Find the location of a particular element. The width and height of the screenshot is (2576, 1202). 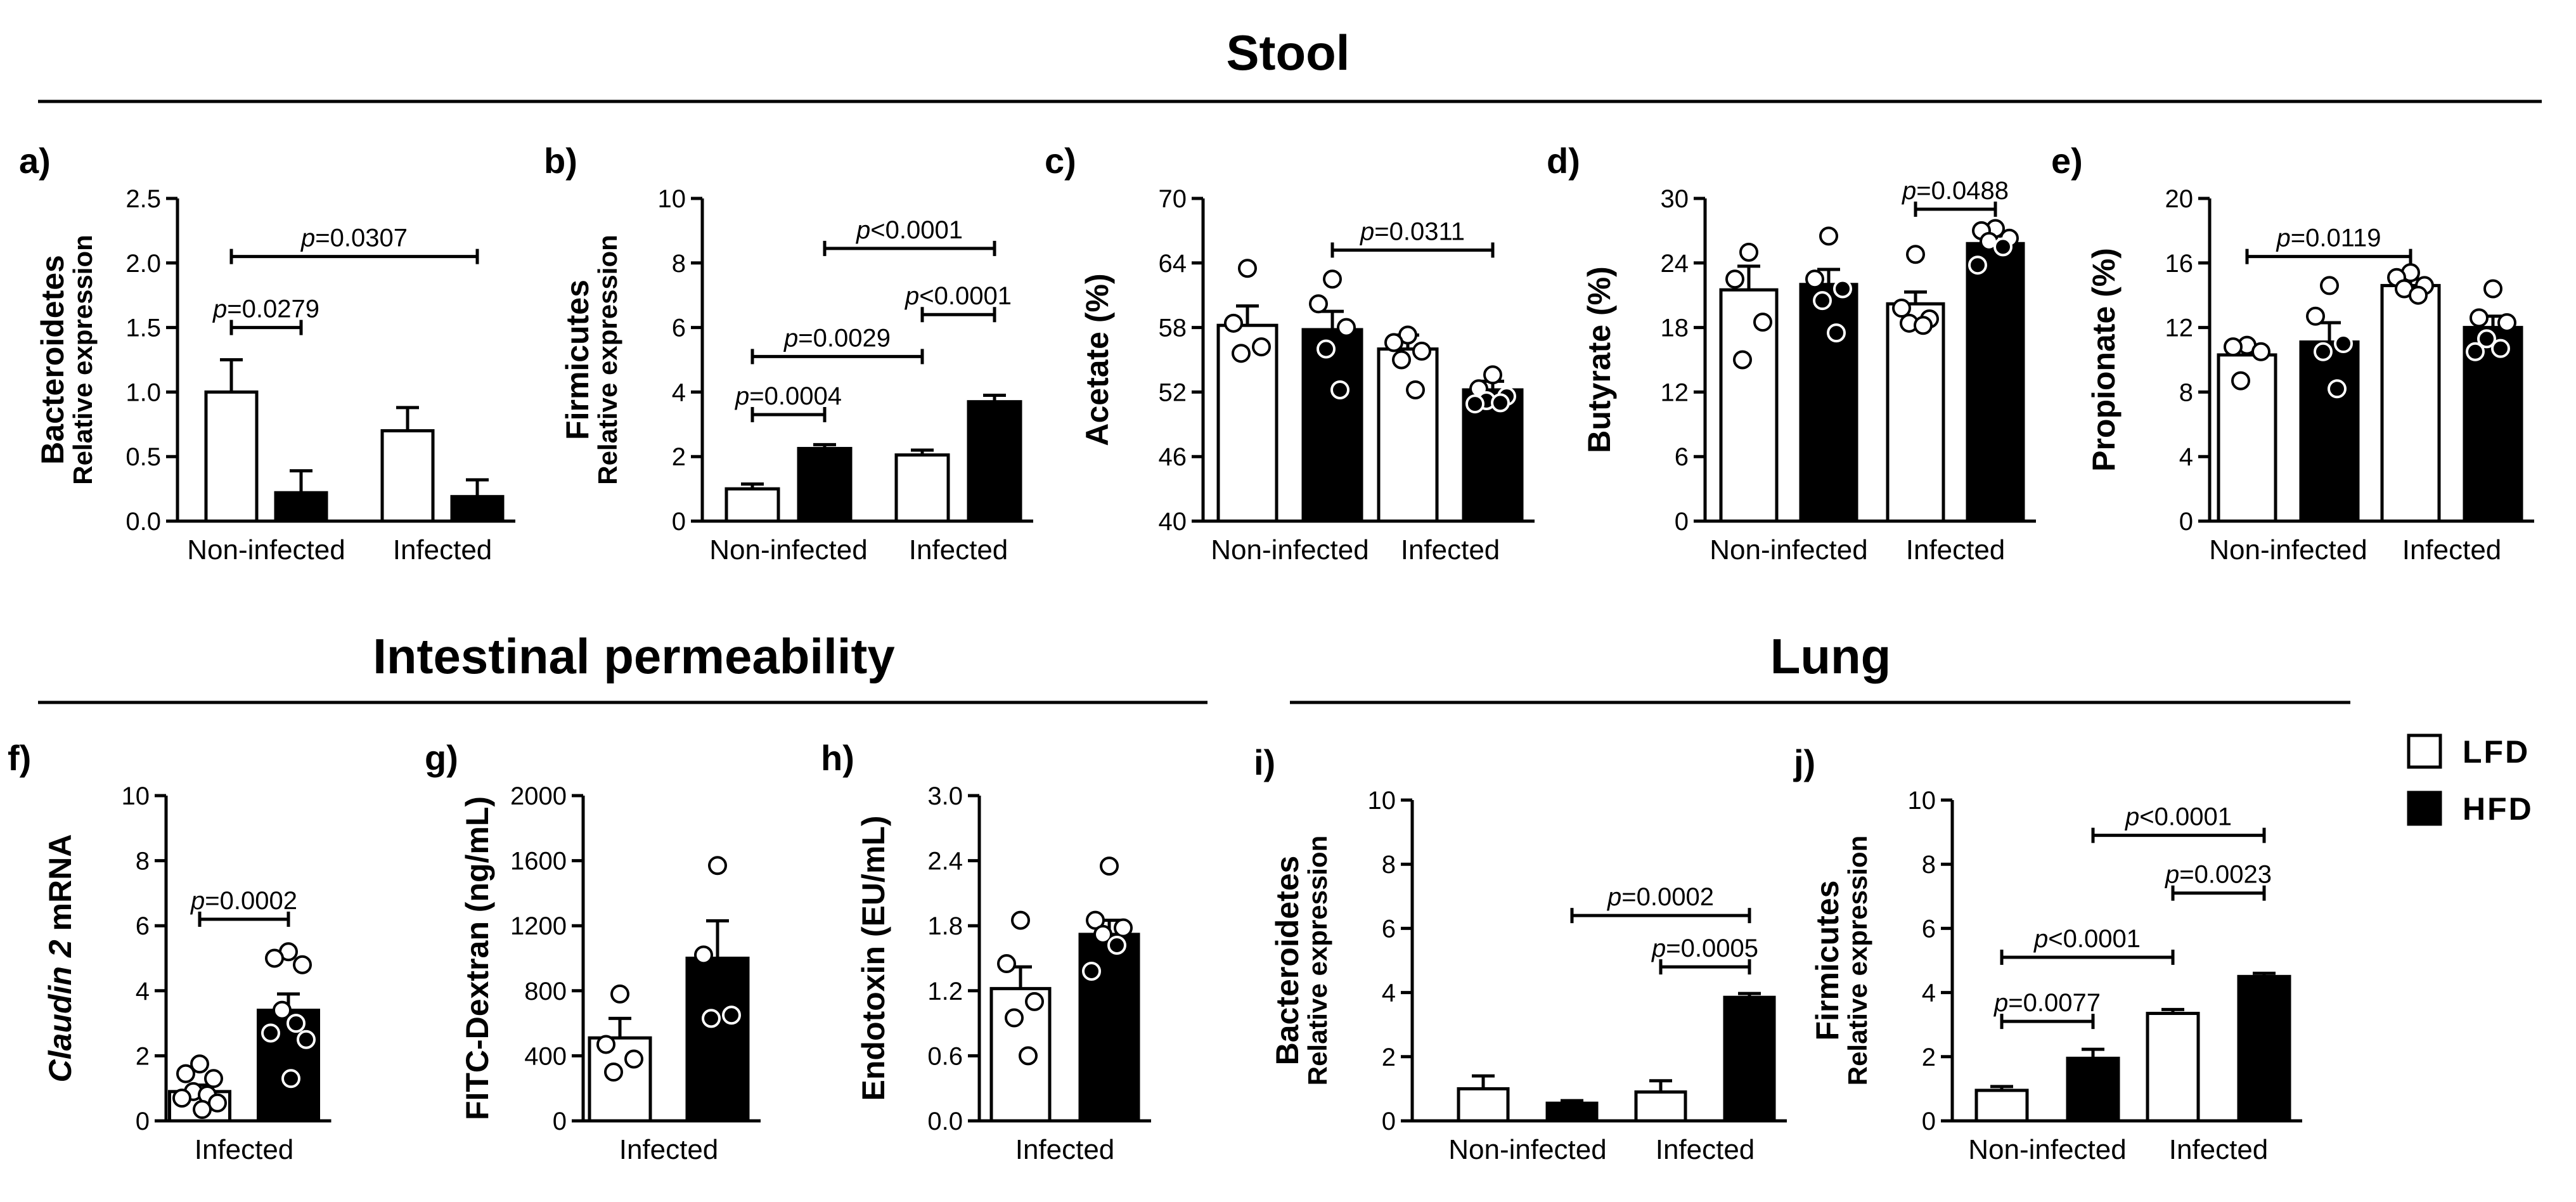

p-value-label: p=0.0005 is located at coordinates (1705, 948).